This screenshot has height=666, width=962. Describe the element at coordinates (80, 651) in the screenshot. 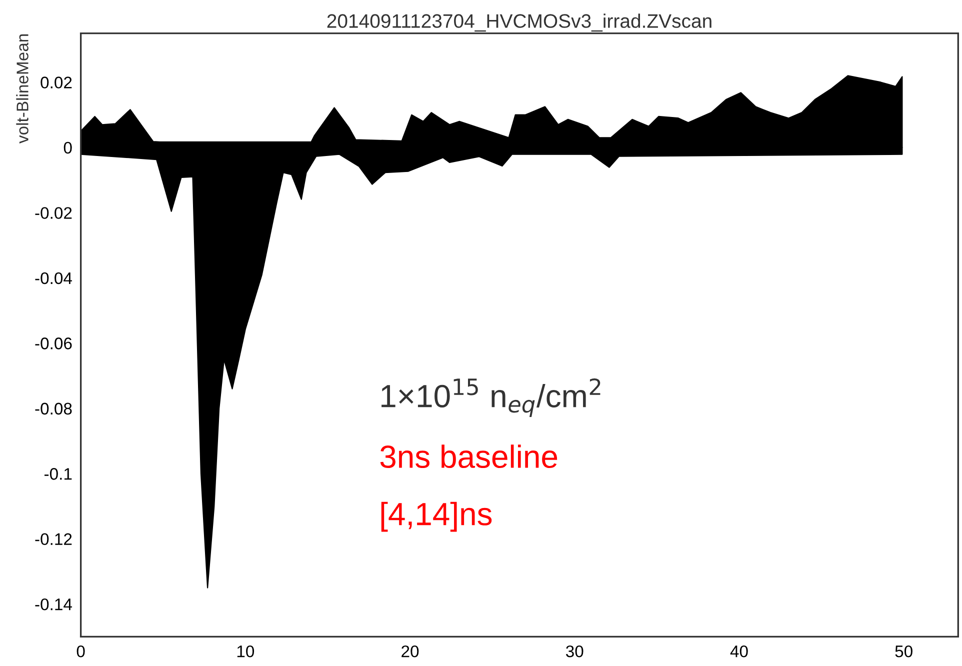

I see `x-tick-label: 0` at that location.